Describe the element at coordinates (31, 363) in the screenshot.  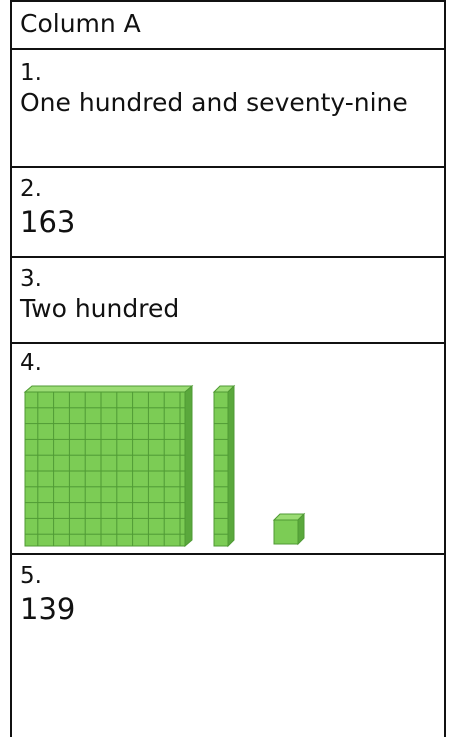
I see `row-number: 4.` at that location.